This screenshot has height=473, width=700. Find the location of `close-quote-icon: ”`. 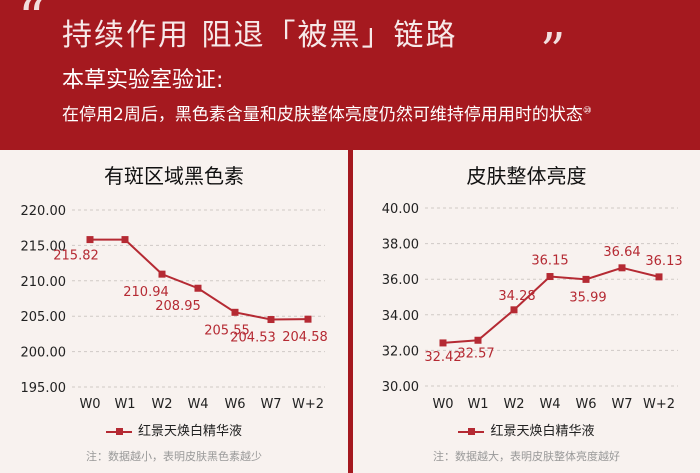

close-quote-icon: ” is located at coordinates (553, 51).